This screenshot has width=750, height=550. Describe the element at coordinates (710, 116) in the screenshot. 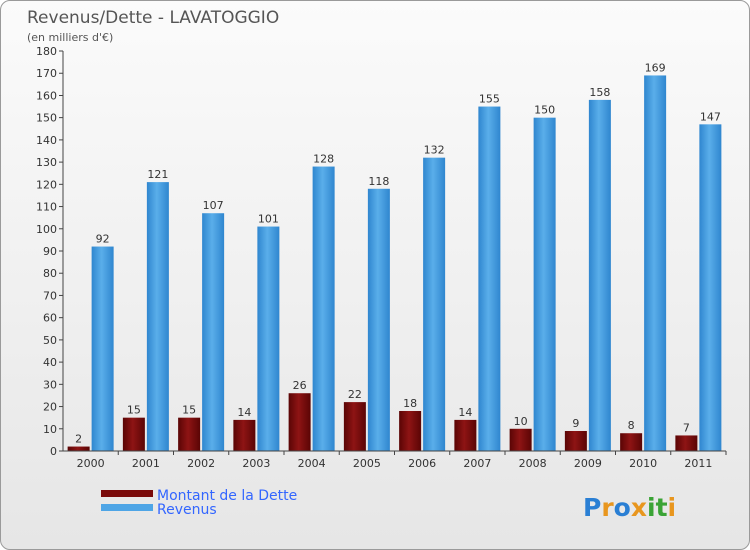

I see `data-label-revenus: 147` at that location.